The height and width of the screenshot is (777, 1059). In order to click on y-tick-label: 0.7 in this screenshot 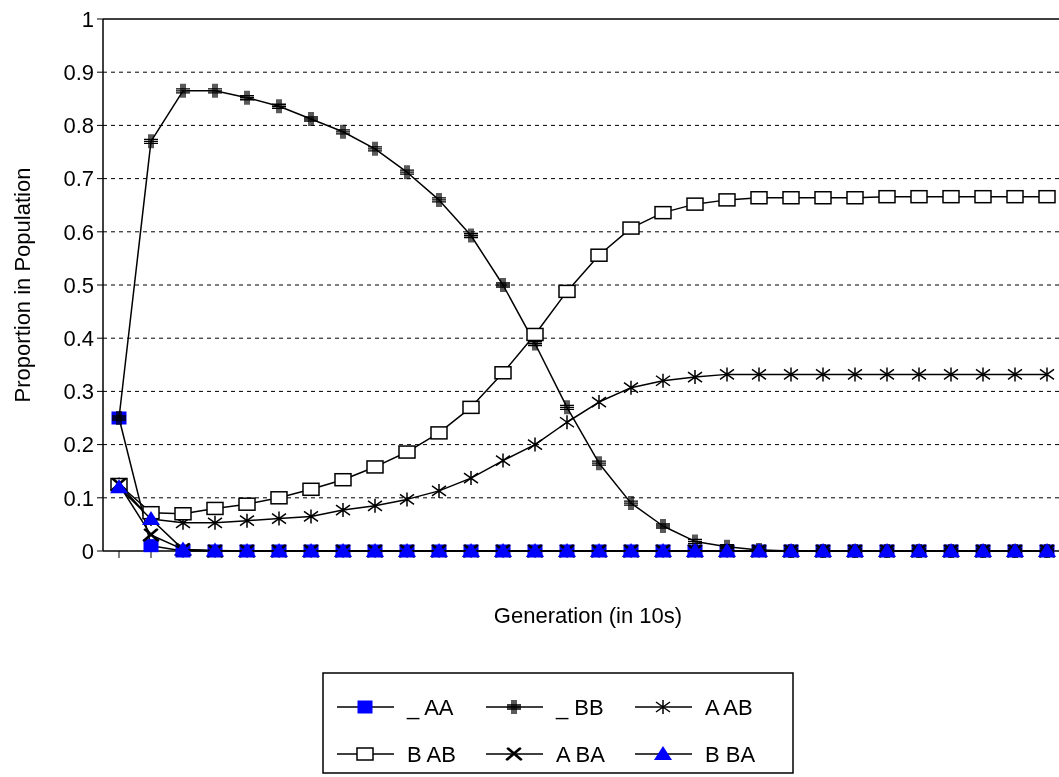, I will do `click(78, 179)`.